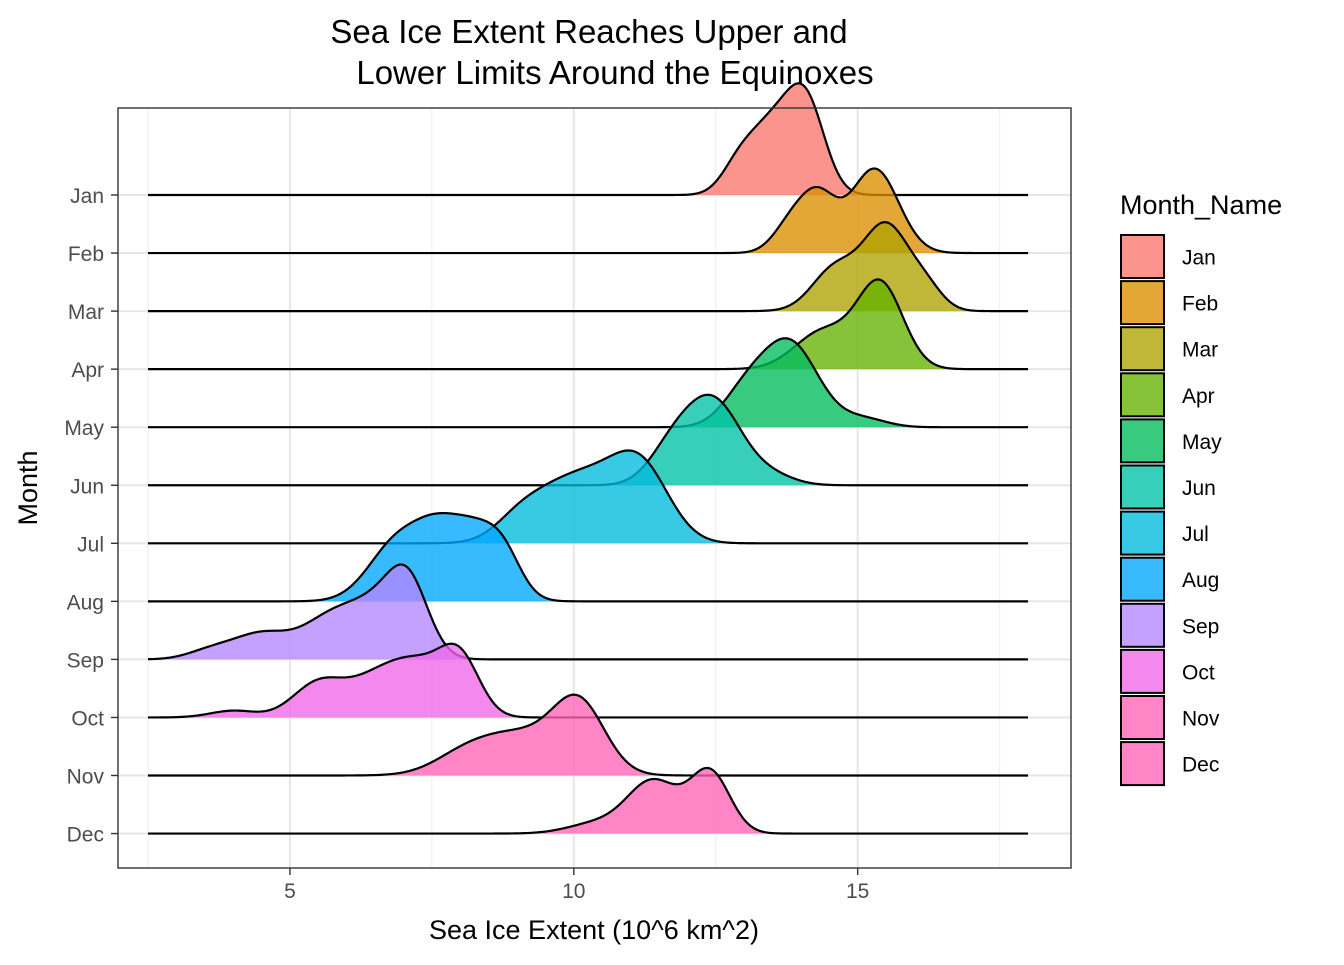 This screenshot has height=965, width=1344. What do you see at coordinates (91, 516) in the screenshot?
I see `y-axis: Jan Feb Mar Apr May Jun Jul Aug Sep Oct Nov Dec` at bounding box center [91, 516].